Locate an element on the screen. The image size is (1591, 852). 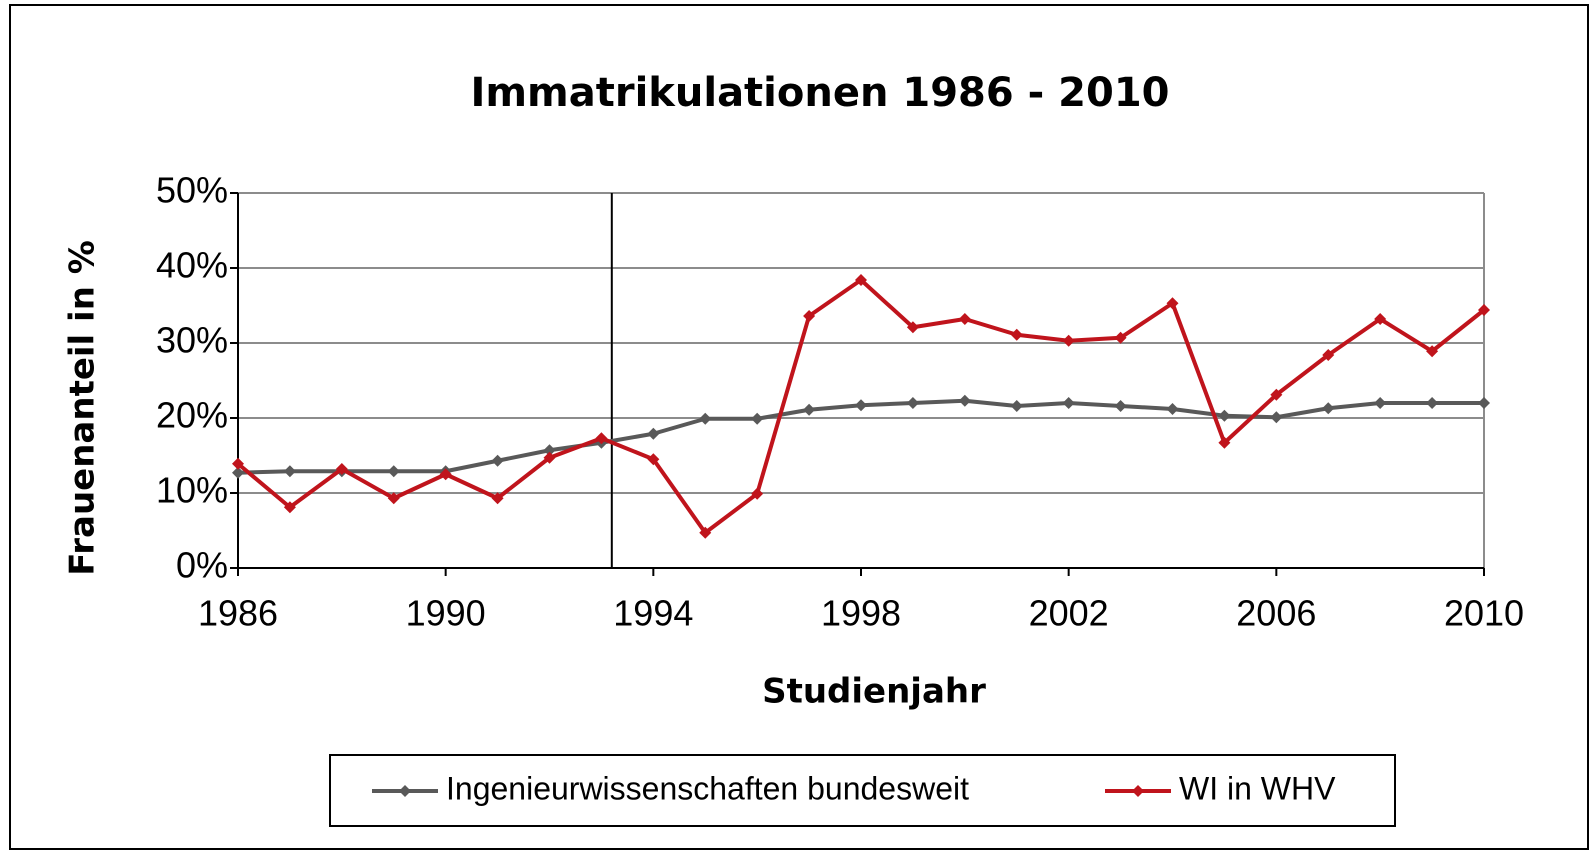
x-tick-label: 2006 is located at coordinates (1276, 613).